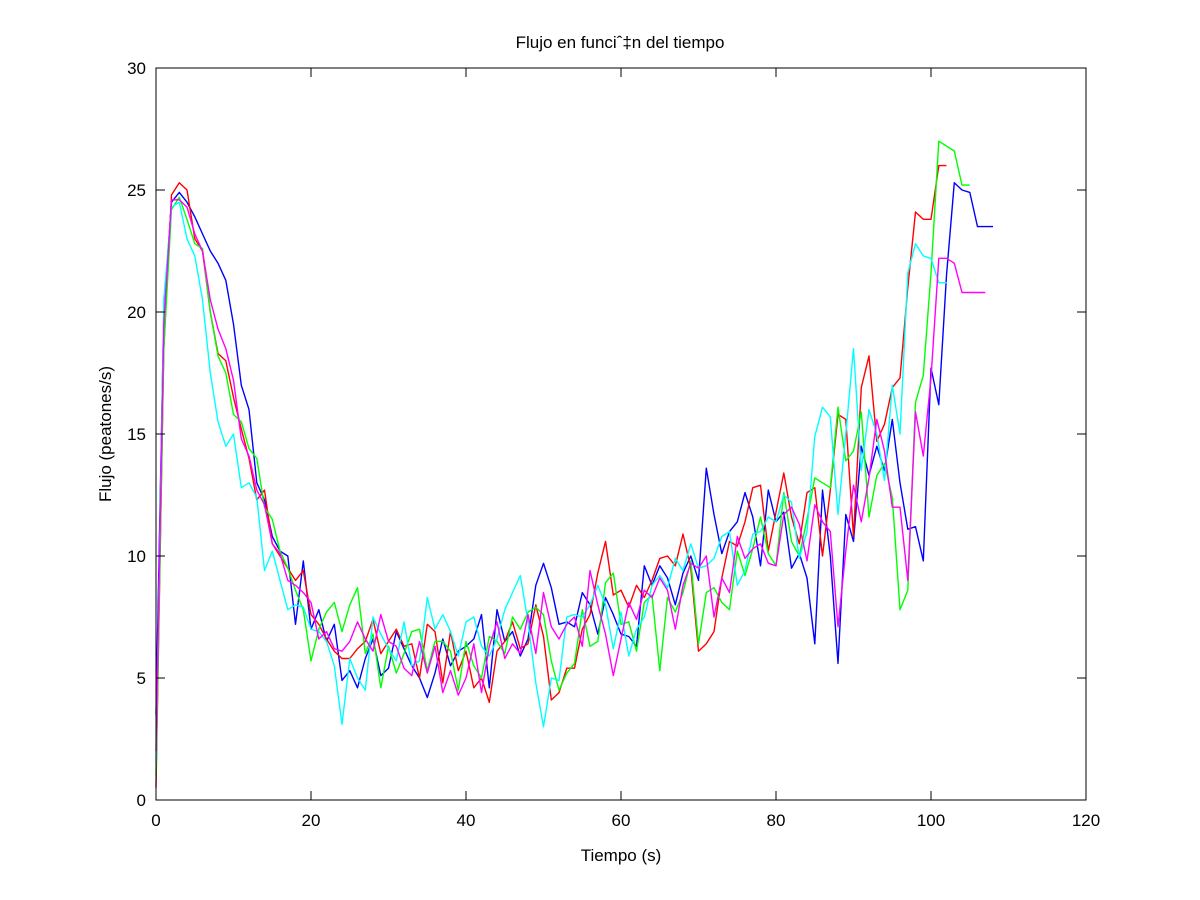 This screenshot has width=1200, height=900. What do you see at coordinates (136, 434) in the screenshot?
I see `y-tick-label-3: 15` at bounding box center [136, 434].